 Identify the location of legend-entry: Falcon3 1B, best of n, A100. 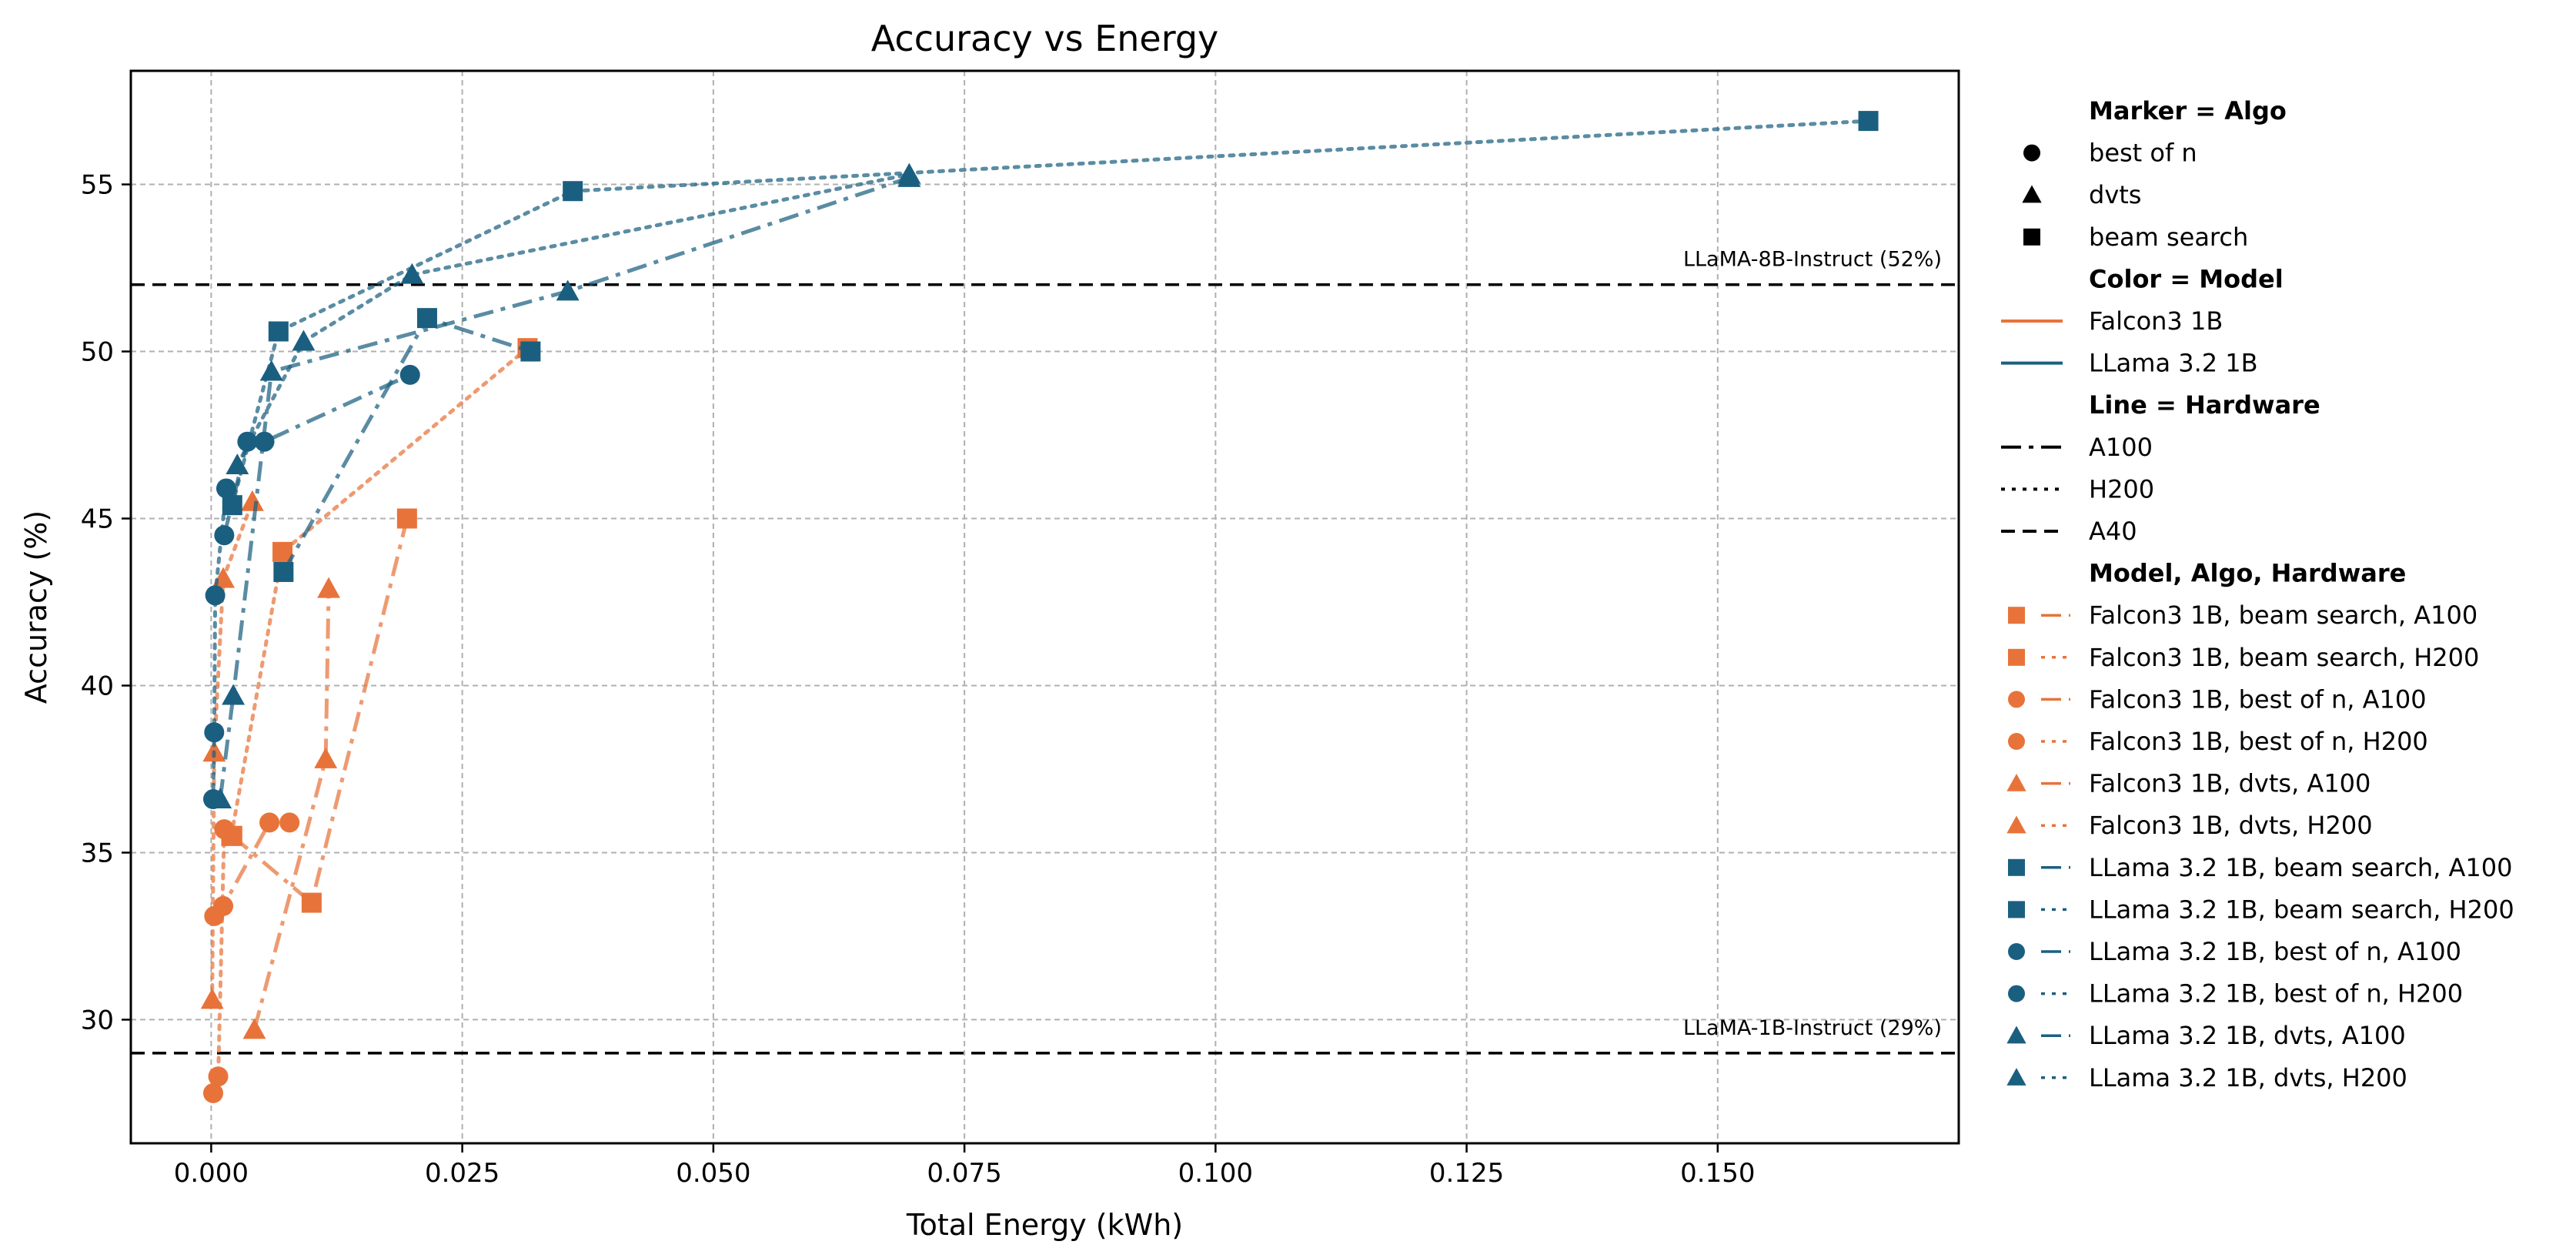
(2258, 699).